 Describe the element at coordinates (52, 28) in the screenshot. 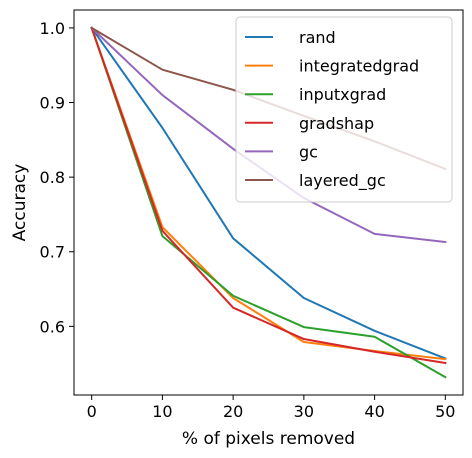

I see `y-tick-label: 1.0` at that location.